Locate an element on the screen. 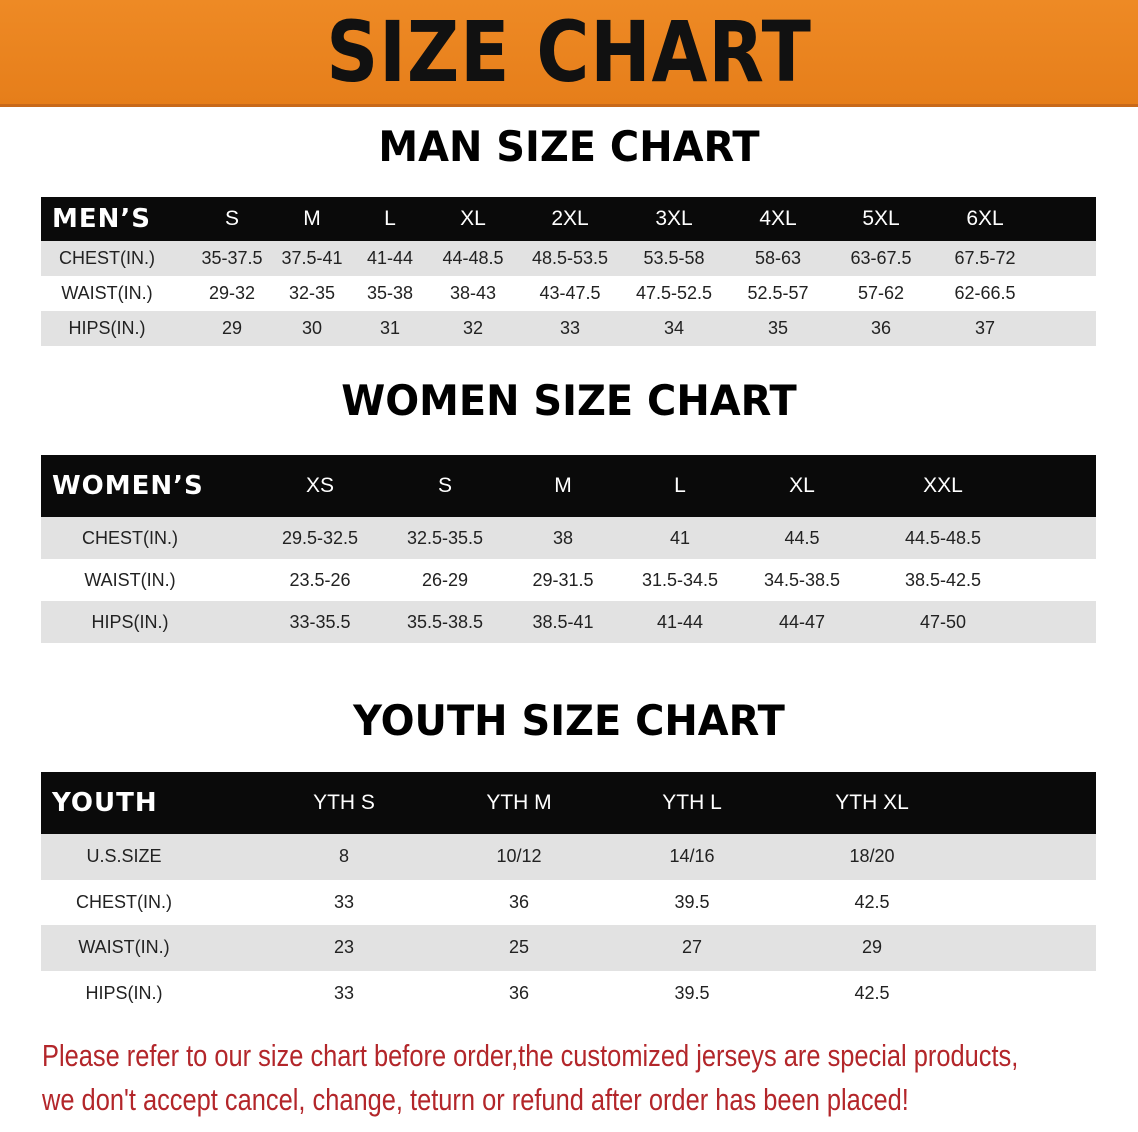 The width and height of the screenshot is (1138, 1132). table-row: HIPS(IN.) 33 36 39.5 42.5 is located at coordinates (568, 993).